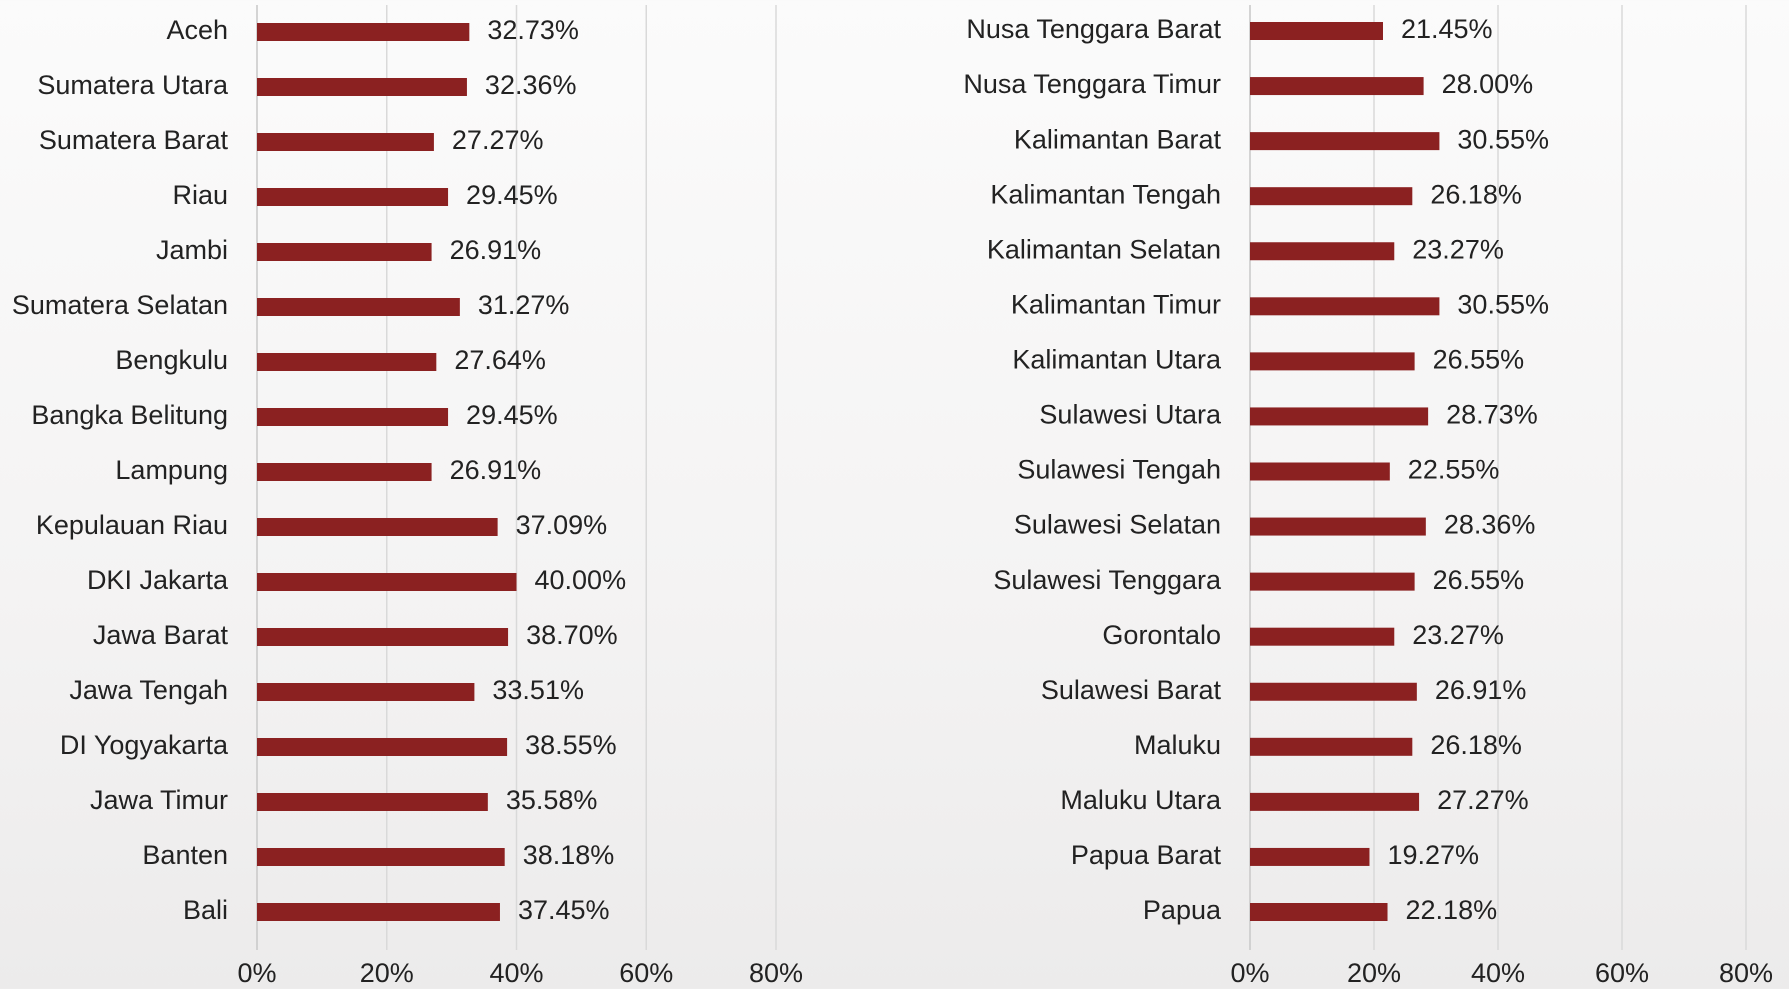  I want to click on category-label: Bali, so click(205, 910).